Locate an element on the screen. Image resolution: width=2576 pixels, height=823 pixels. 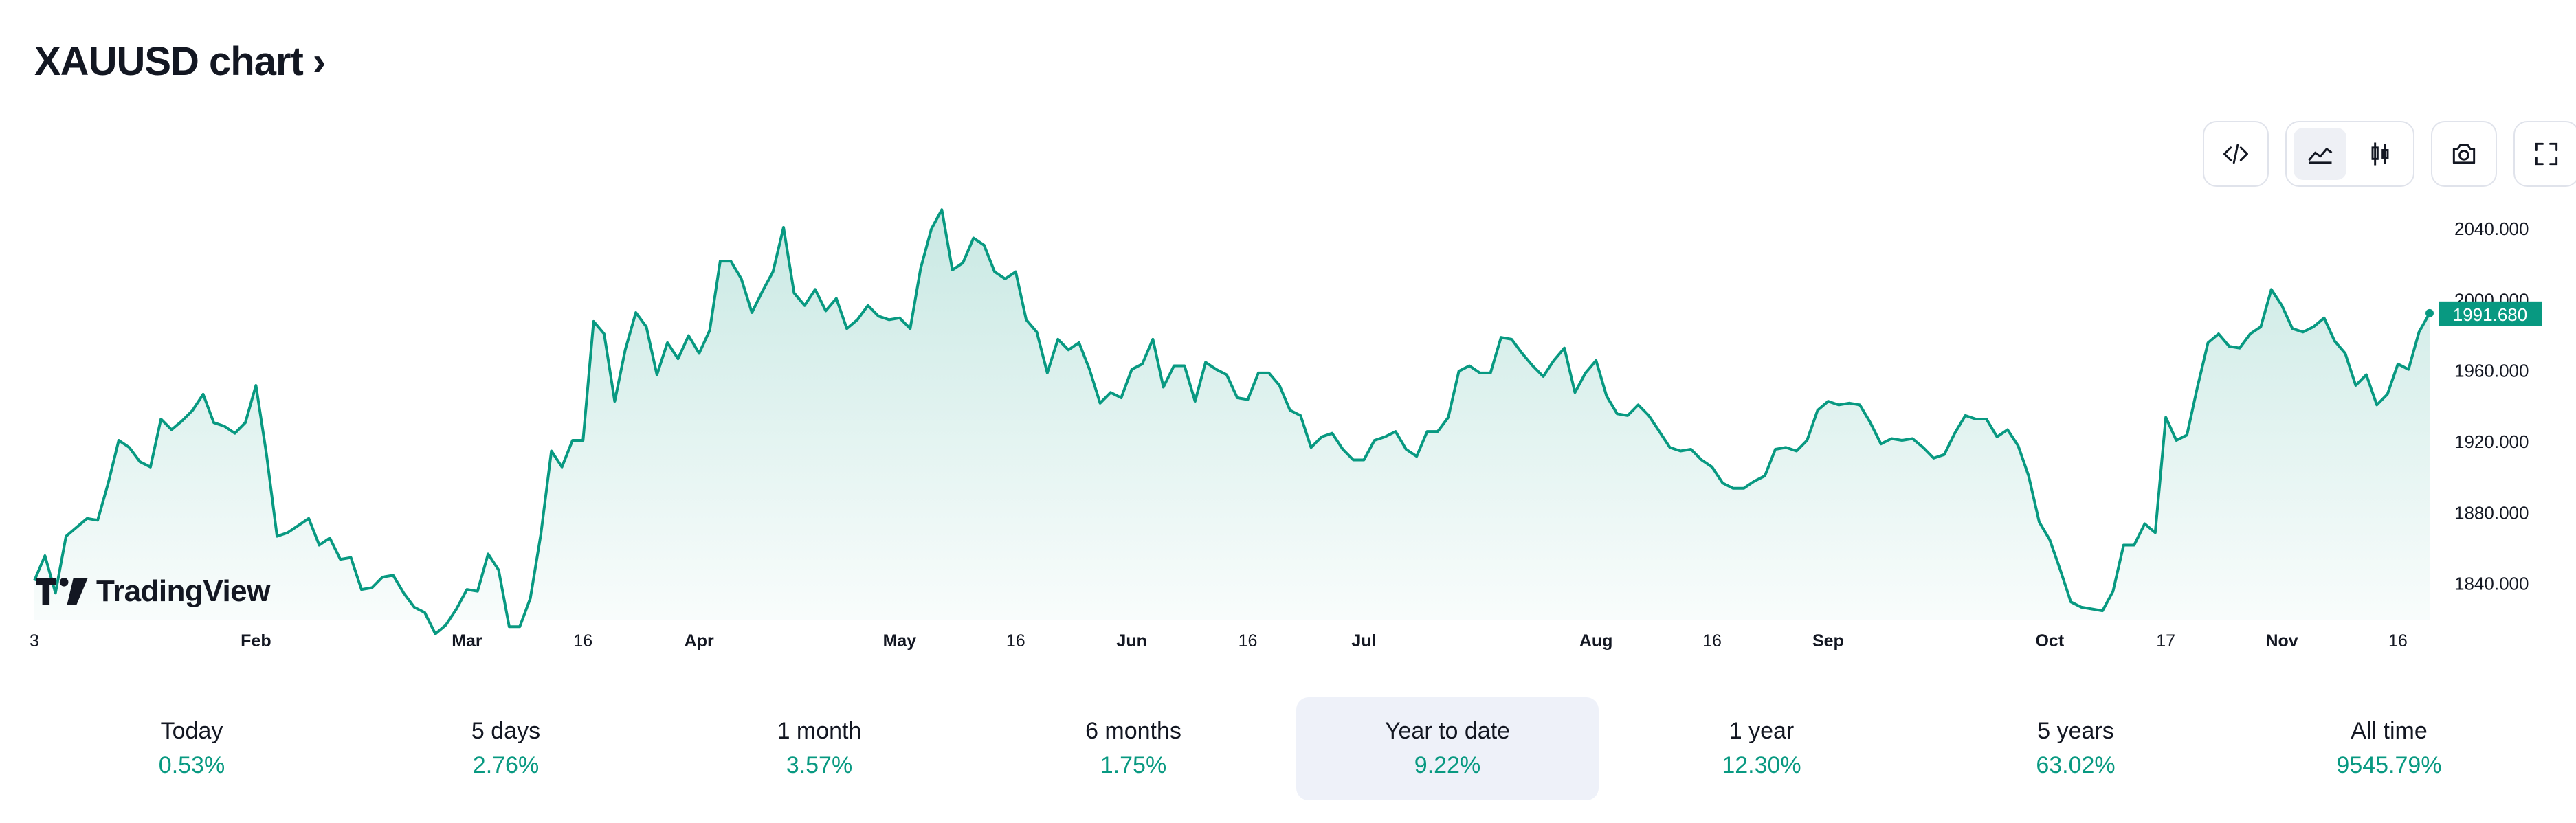
period-change: 63.02% is located at coordinates (2076, 765).